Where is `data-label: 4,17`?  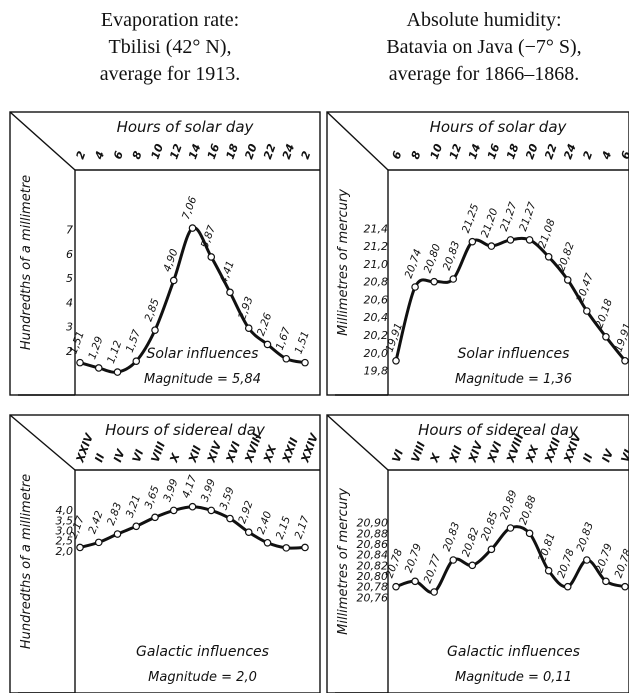
data-label: 4,17 is located at coordinates (189, 486).